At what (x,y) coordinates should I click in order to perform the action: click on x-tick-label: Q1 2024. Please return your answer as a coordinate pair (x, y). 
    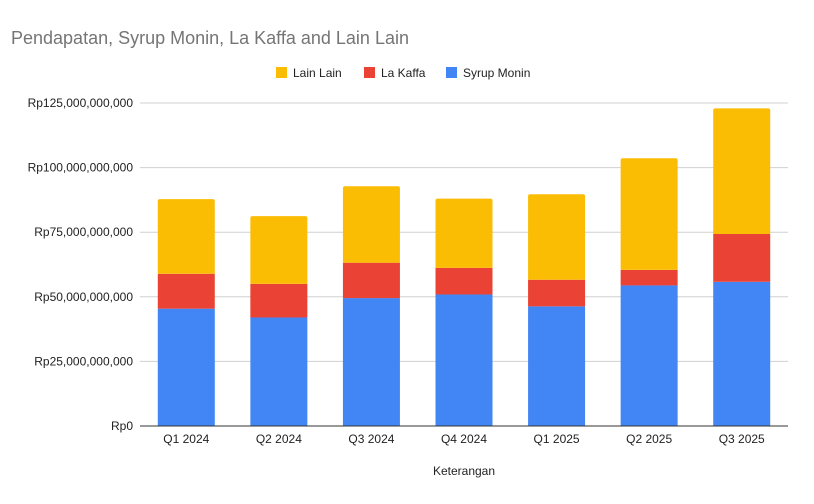
    Looking at the image, I should click on (186, 439).